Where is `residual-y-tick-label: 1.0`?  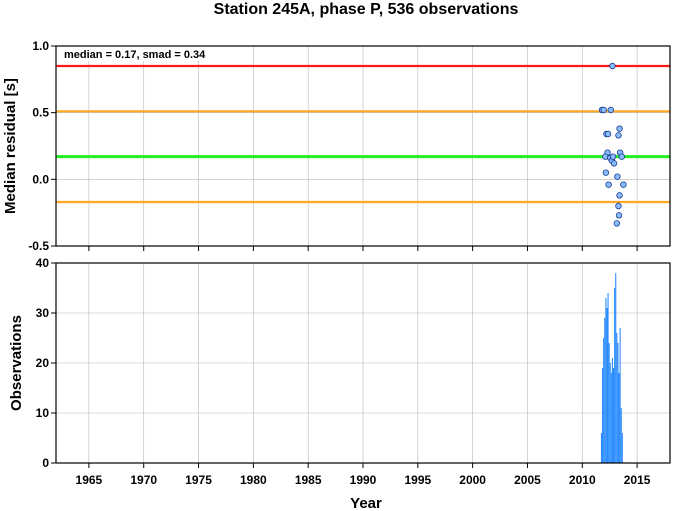
residual-y-tick-label: 1.0 is located at coordinates (40, 46).